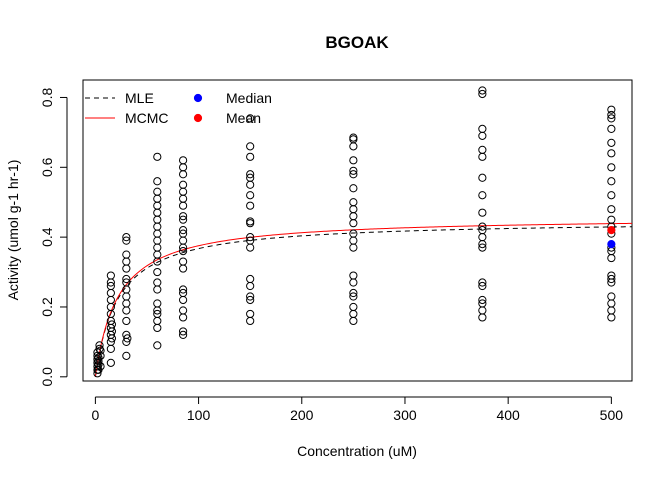 This screenshot has width=672, height=480. Describe the element at coordinates (13, 230) in the screenshot. I see `y-axis-label: Activity (umol g-1 hr-1)` at that location.